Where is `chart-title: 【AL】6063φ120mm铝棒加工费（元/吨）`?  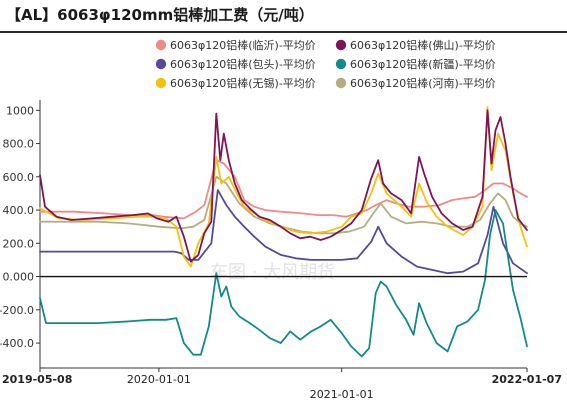
chart-title: 【AL】6063φ120mm铝棒加工费（元/吨） is located at coordinates (160, 15).